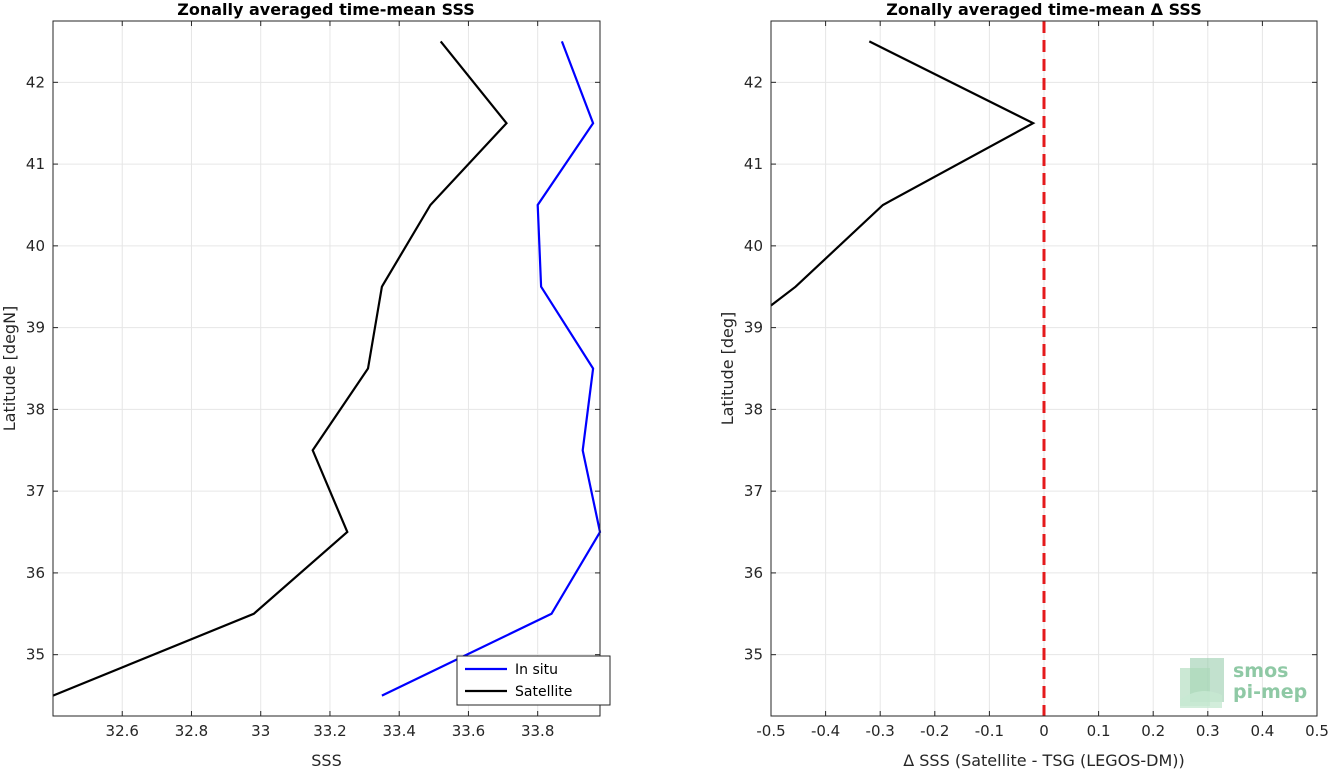 The width and height of the screenshot is (1330, 769). What do you see at coordinates (727, 369) in the screenshot?
I see `y-axis-label: Latitude [deg]` at bounding box center [727, 369].